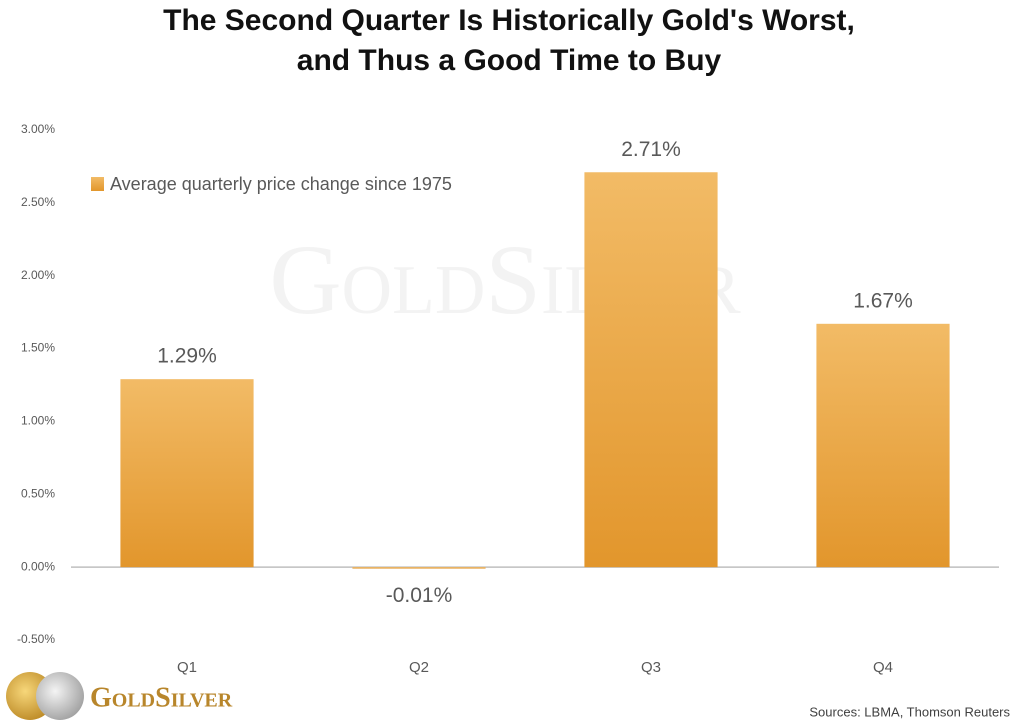 The image size is (1018, 727). I want to click on value-label: 2.71%, so click(651, 149).